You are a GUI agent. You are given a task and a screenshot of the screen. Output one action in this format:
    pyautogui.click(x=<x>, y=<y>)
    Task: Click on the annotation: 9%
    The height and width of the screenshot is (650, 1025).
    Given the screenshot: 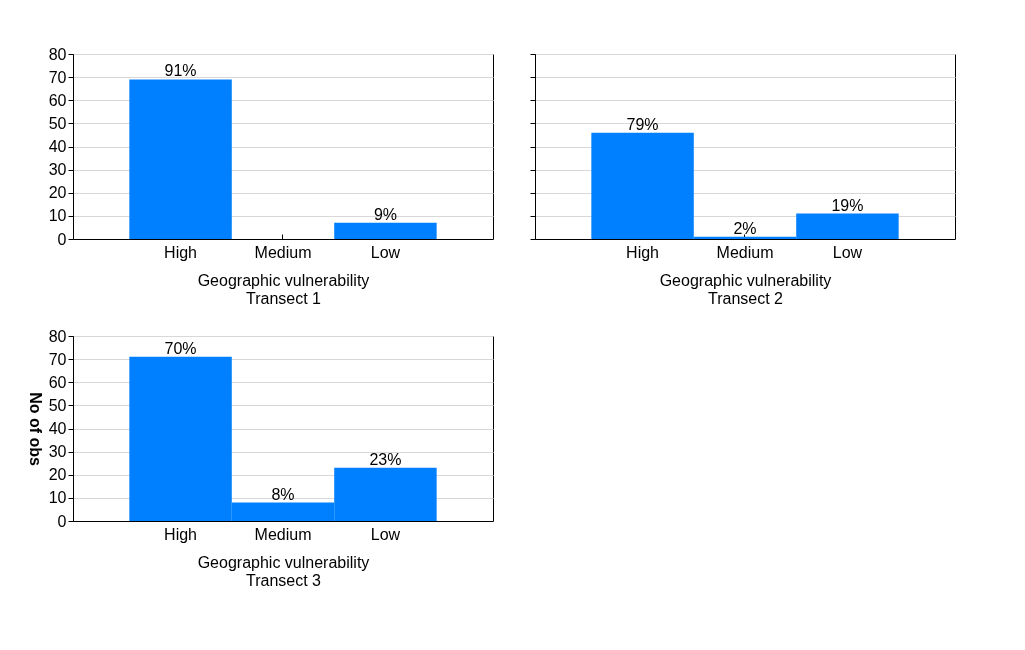 What is the action you would take?
    pyautogui.click(x=385, y=214)
    